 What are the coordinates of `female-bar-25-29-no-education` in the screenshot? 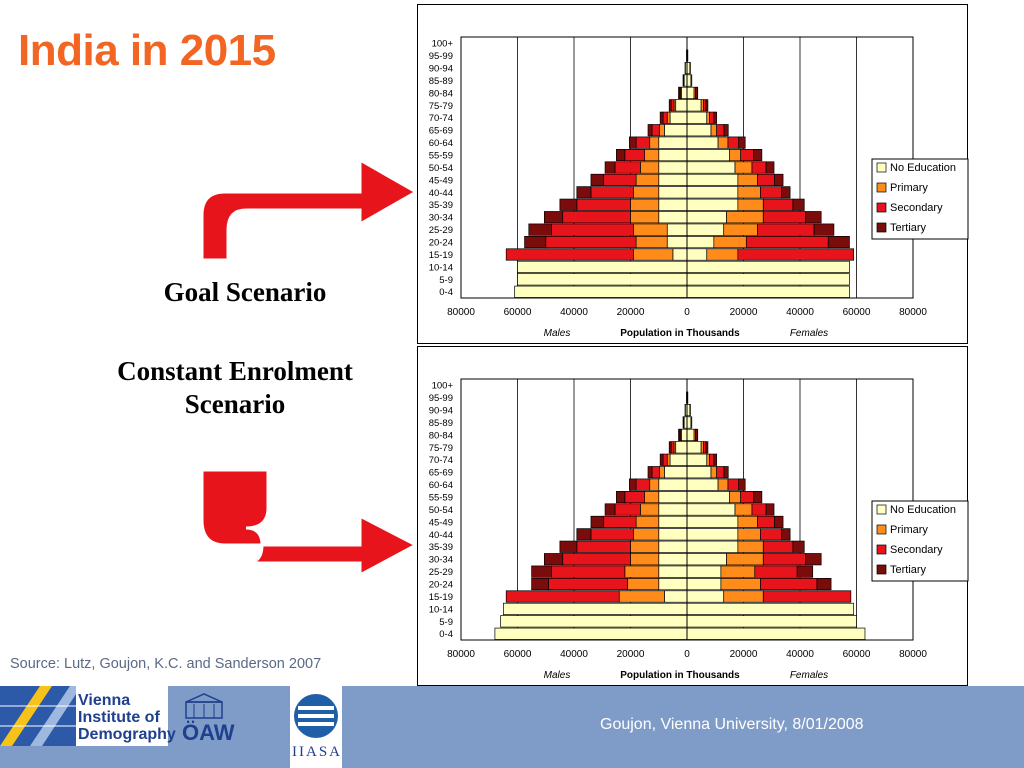 It's located at (705, 229).